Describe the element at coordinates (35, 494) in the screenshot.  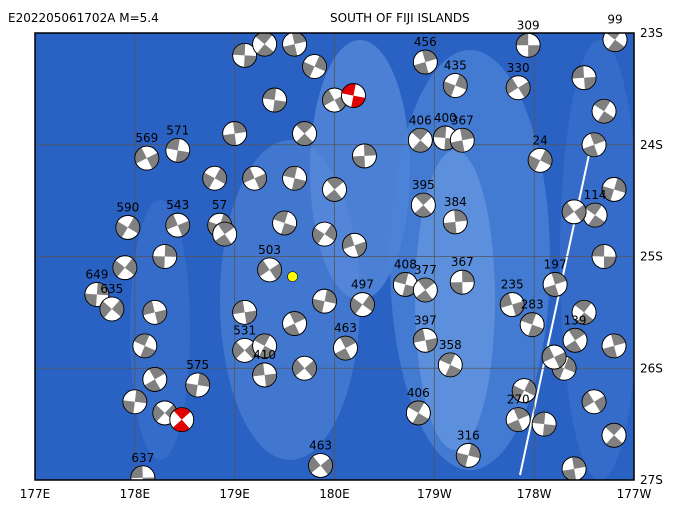
I see `x-tick-label: 177E` at that location.